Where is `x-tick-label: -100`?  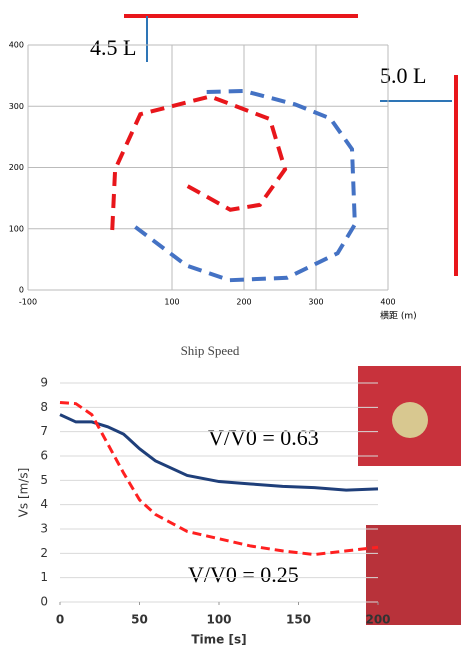
x-tick-label: -100 is located at coordinates (28, 302).